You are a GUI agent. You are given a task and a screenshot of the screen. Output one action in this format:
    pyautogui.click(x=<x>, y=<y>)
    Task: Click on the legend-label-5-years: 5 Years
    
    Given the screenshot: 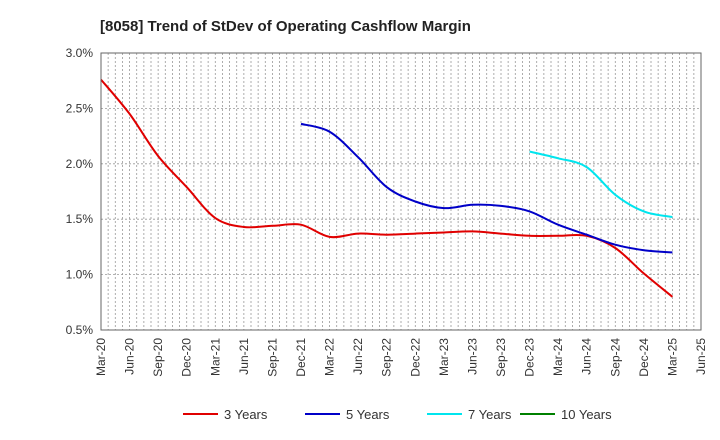 What is the action you would take?
    pyautogui.click(x=368, y=414)
    